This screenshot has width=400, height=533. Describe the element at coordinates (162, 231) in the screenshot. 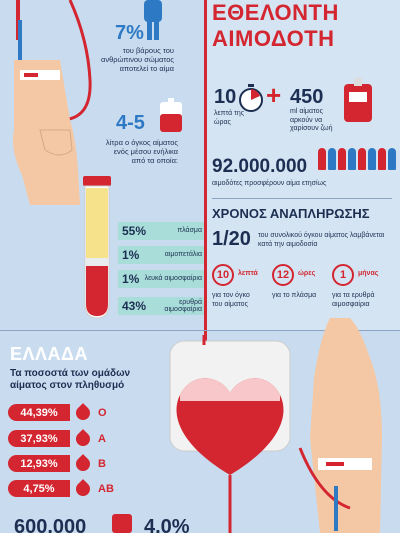

I see `component-plasma: 55% πλάσμα` at that location.